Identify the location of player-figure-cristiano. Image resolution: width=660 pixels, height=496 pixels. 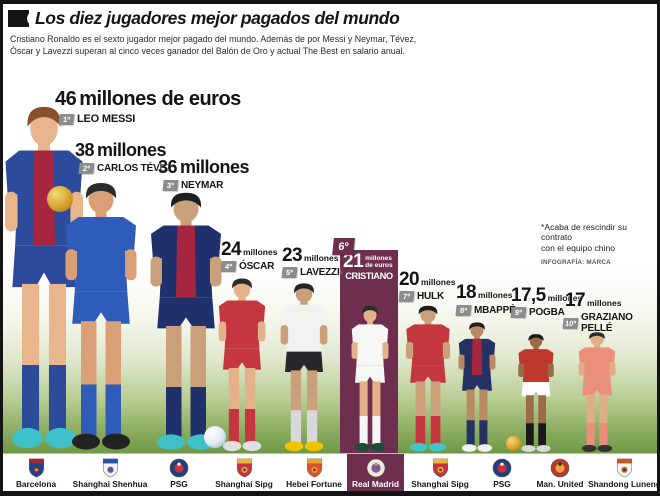
(370, 378).